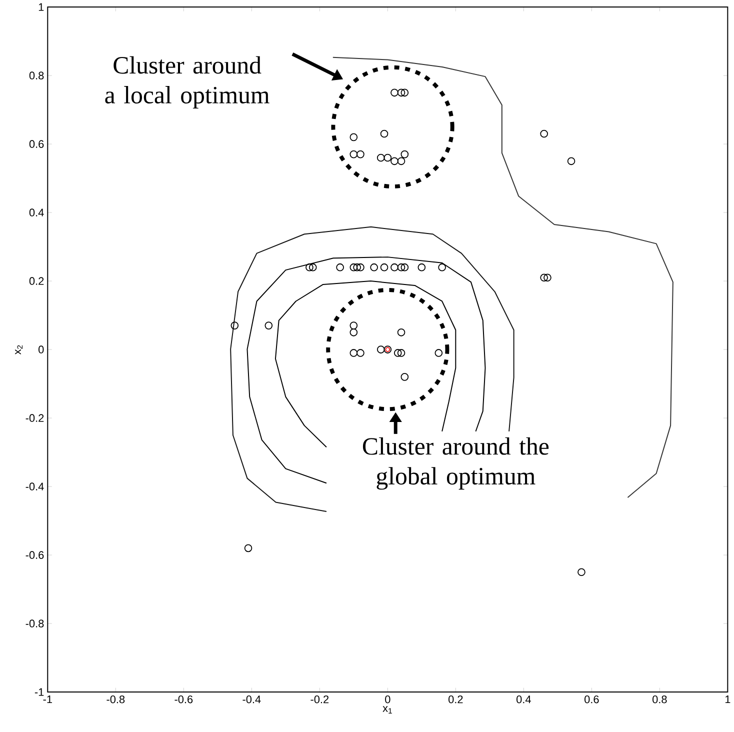 The width and height of the screenshot is (734, 732). I want to click on y-tick-label: 0.2, so click(36, 281).